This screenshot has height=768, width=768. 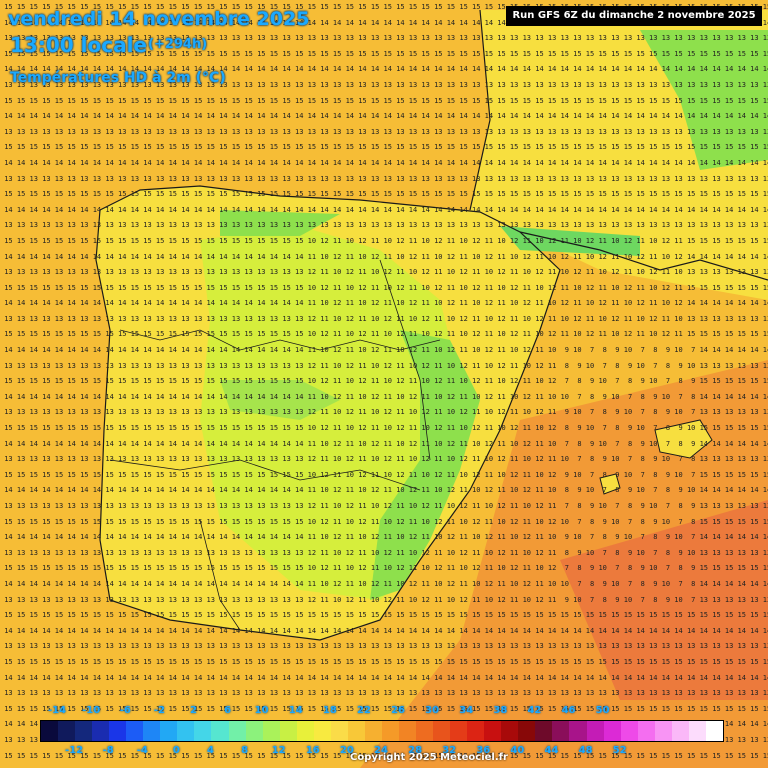 What do you see at coordinates (363, 710) in the screenshot?
I see `legend-label-upper: 22` at bounding box center [363, 710].